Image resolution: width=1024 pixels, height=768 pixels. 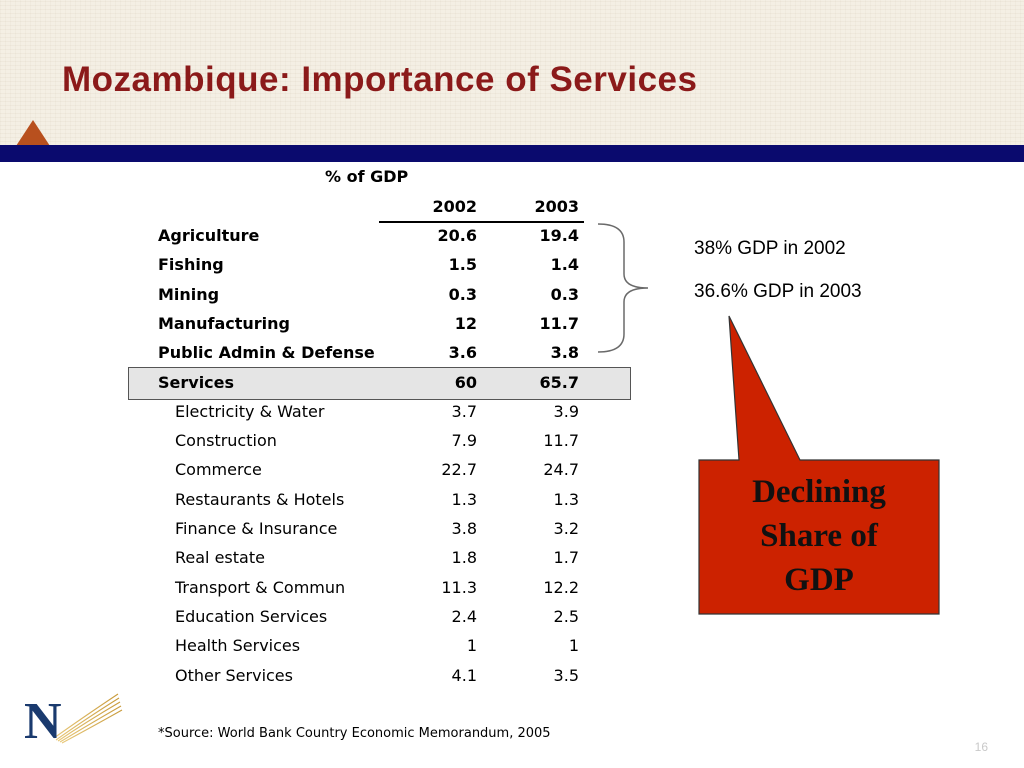 I want to click on col-header-2002: 2002, so click(x=454, y=206).